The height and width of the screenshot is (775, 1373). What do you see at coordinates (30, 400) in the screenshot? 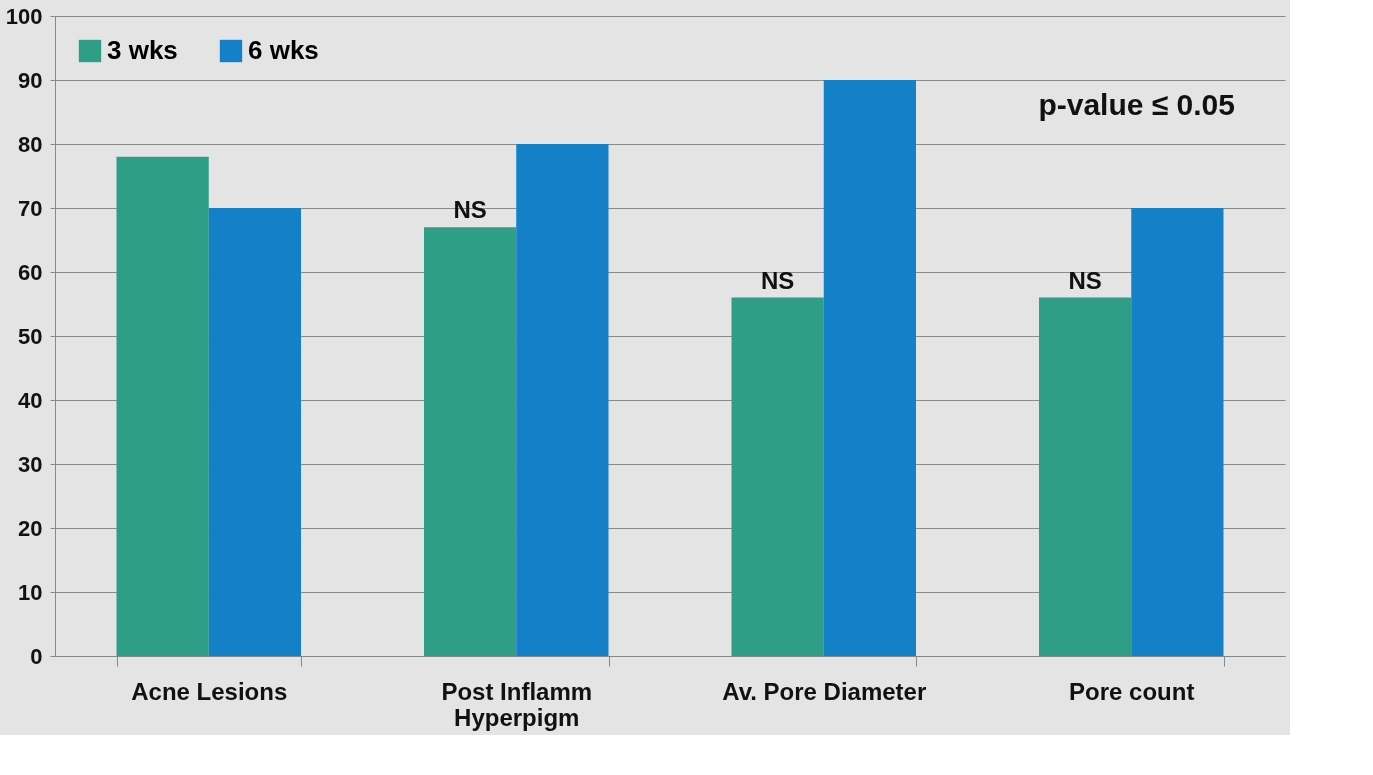
I see `y-tick-label: 40` at bounding box center [30, 400].